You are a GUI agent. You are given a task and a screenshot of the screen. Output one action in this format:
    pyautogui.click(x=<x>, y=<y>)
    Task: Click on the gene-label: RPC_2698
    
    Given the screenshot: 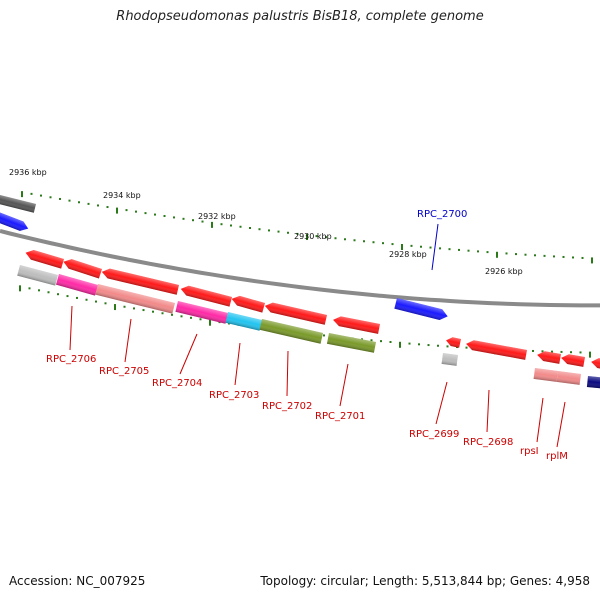 What is the action you would take?
    pyautogui.click(x=488, y=442)
    